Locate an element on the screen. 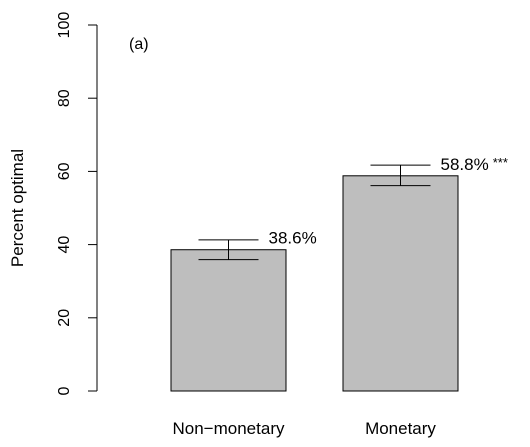 This screenshot has width=530, height=447. data-label-2: 58.8% is located at coordinates (465, 164).